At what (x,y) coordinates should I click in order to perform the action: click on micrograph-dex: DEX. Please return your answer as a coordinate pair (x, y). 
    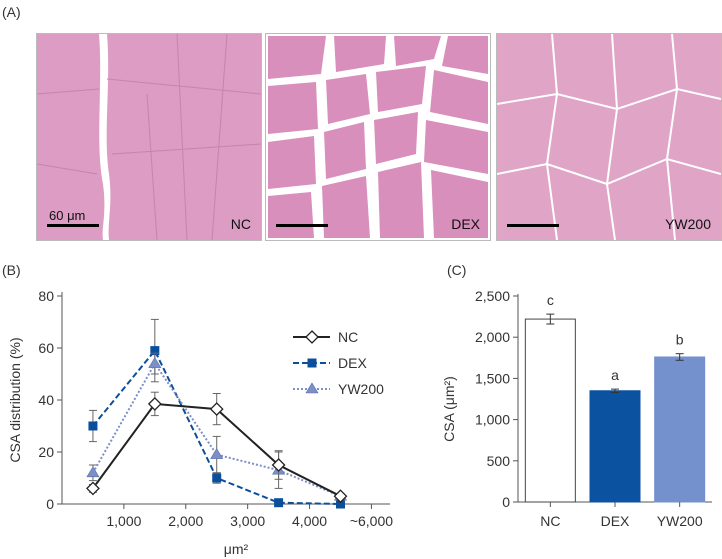
    Looking at the image, I should click on (378, 137).